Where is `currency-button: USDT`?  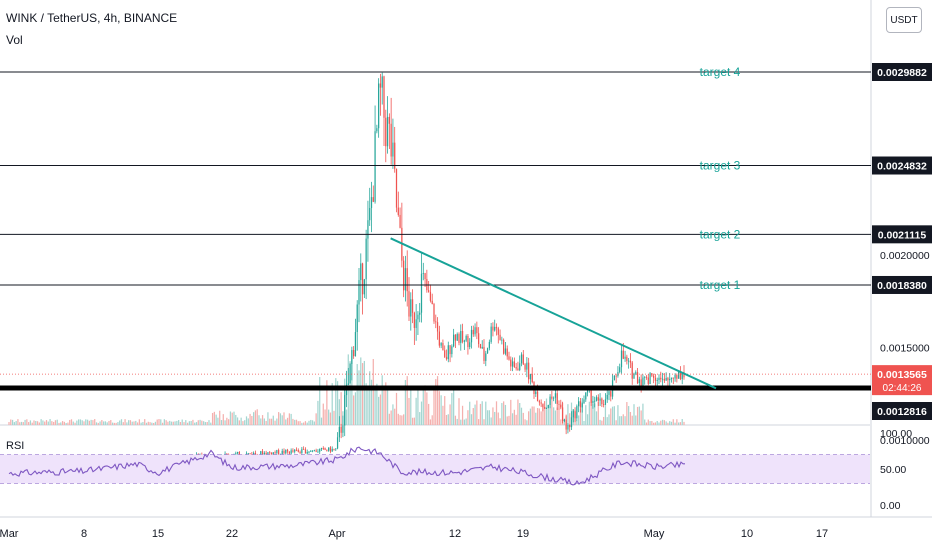 currency-button: USDT is located at coordinates (904, 20).